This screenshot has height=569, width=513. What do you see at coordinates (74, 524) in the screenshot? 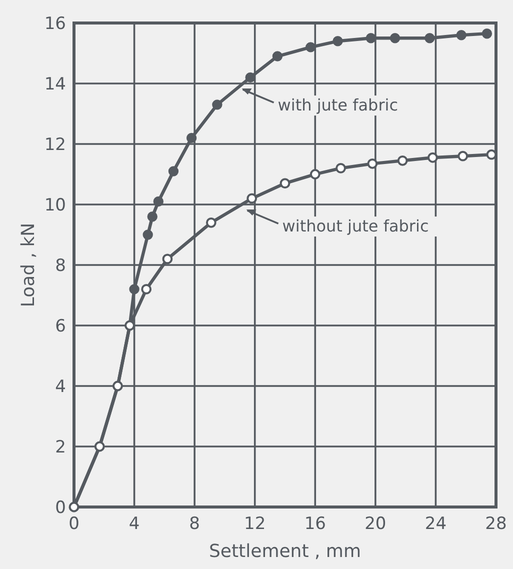
I see `x-tick-label: 0` at bounding box center [74, 524].